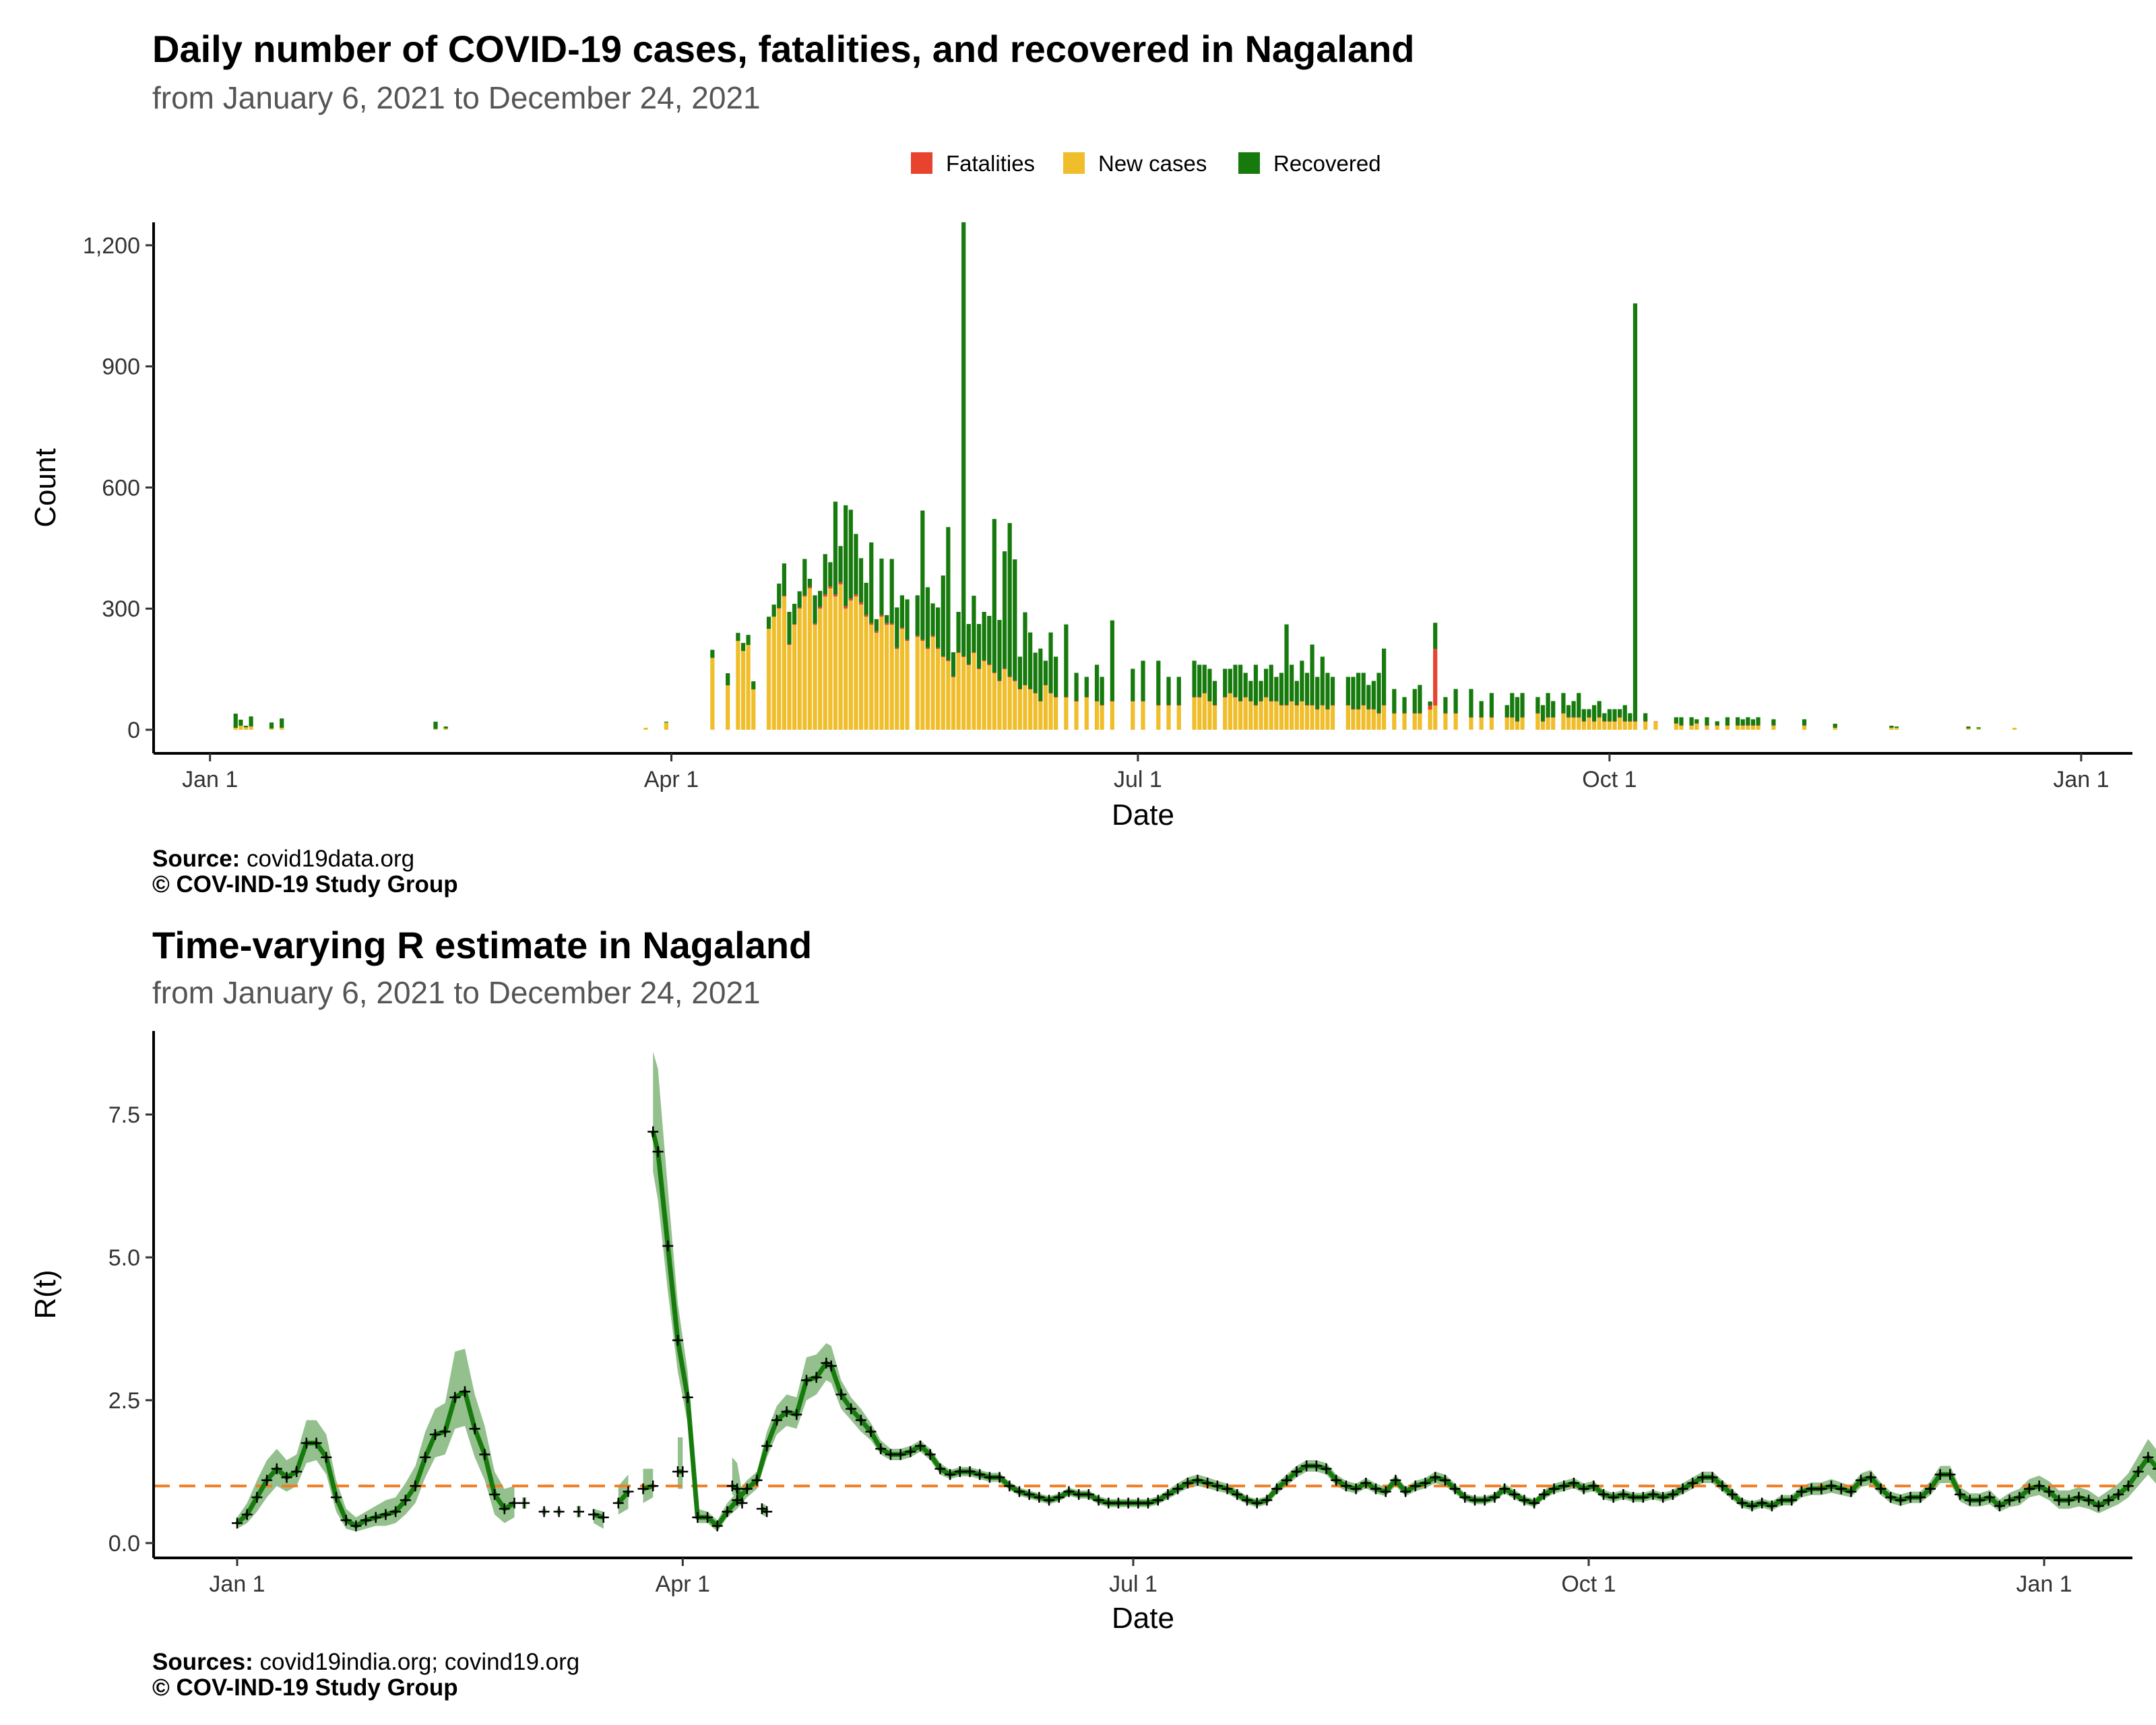  I want to click on legend-swatch, so click(1074, 163).